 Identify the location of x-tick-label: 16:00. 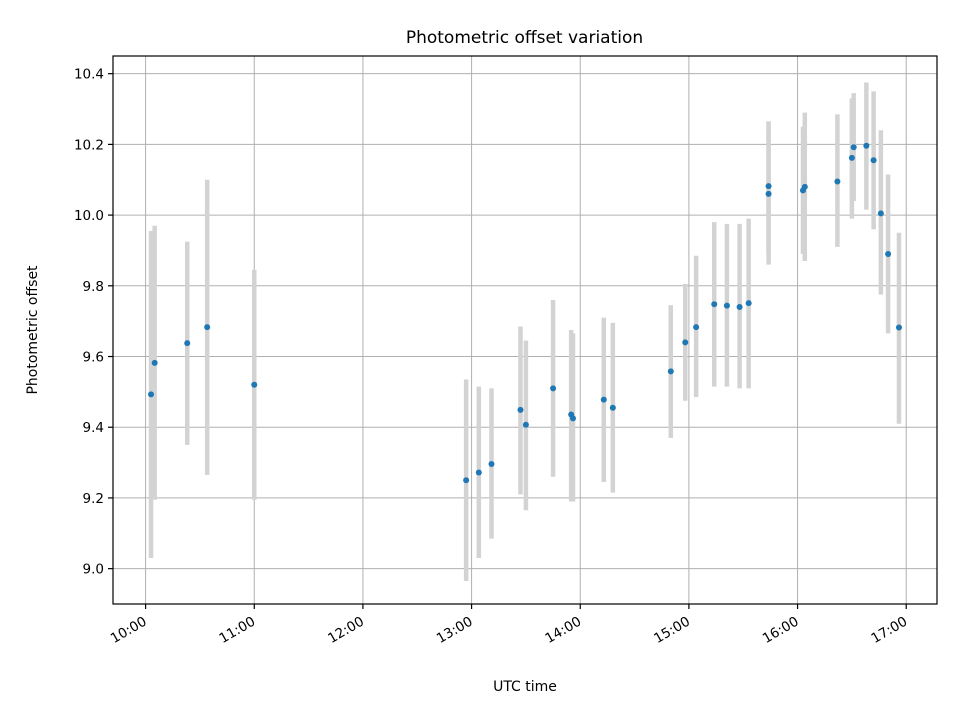
(781, 630).